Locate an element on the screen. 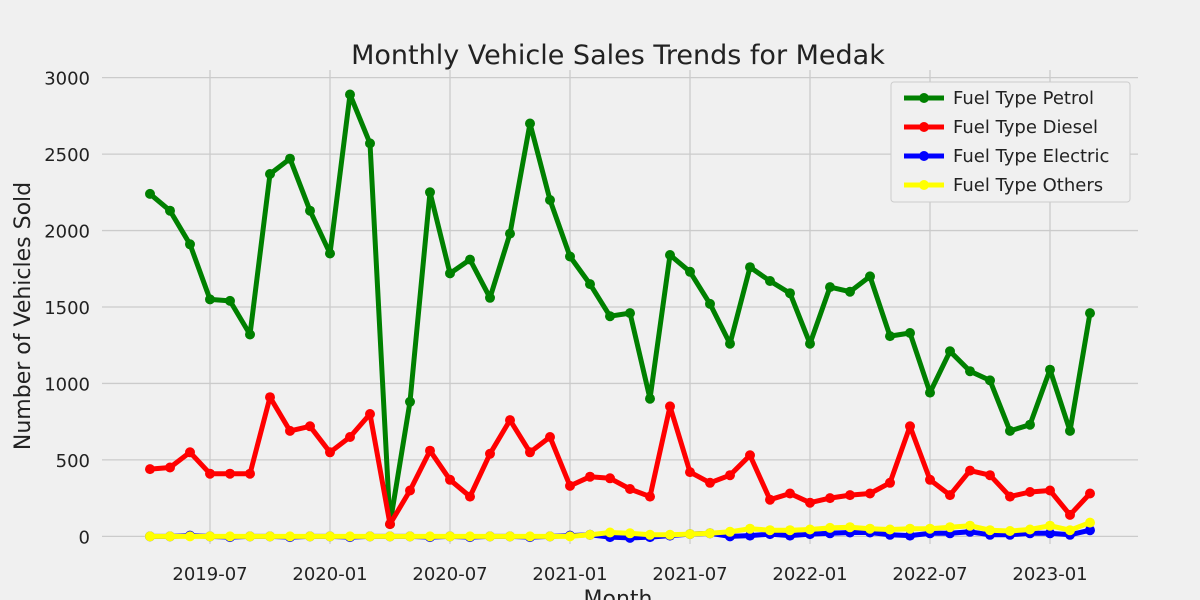  x-tick-label: 2020-01 is located at coordinates (329, 574).